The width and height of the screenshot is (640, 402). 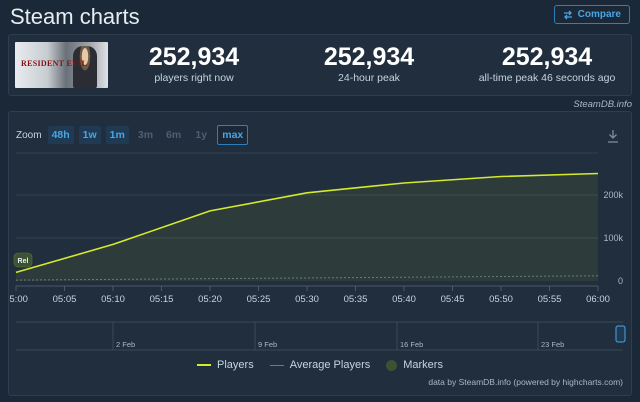 I want to click on x-tick-label: 05:00, so click(x=18, y=299).